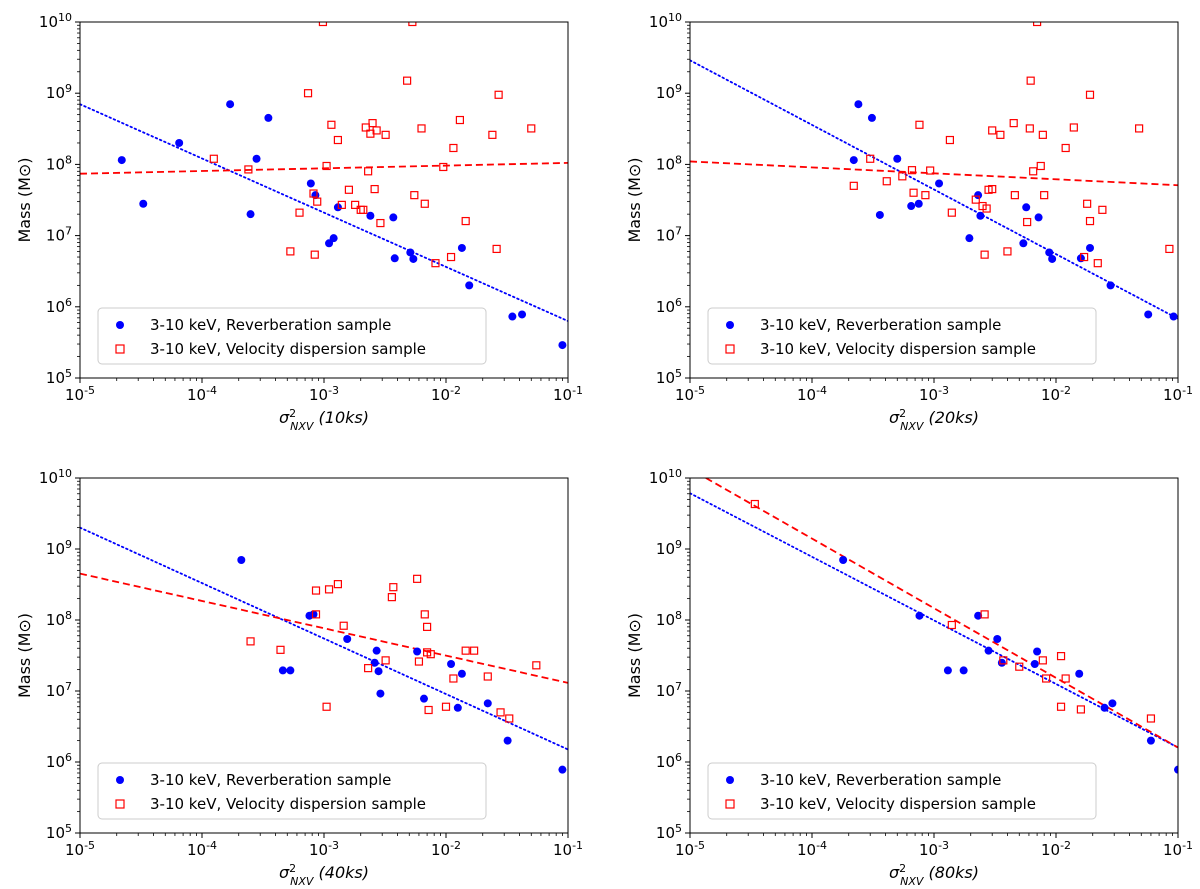 This screenshot has width=1200, height=889. Describe the element at coordinates (59, 234) in the screenshot. I see `y-tick-label: 10⁷` at that location.